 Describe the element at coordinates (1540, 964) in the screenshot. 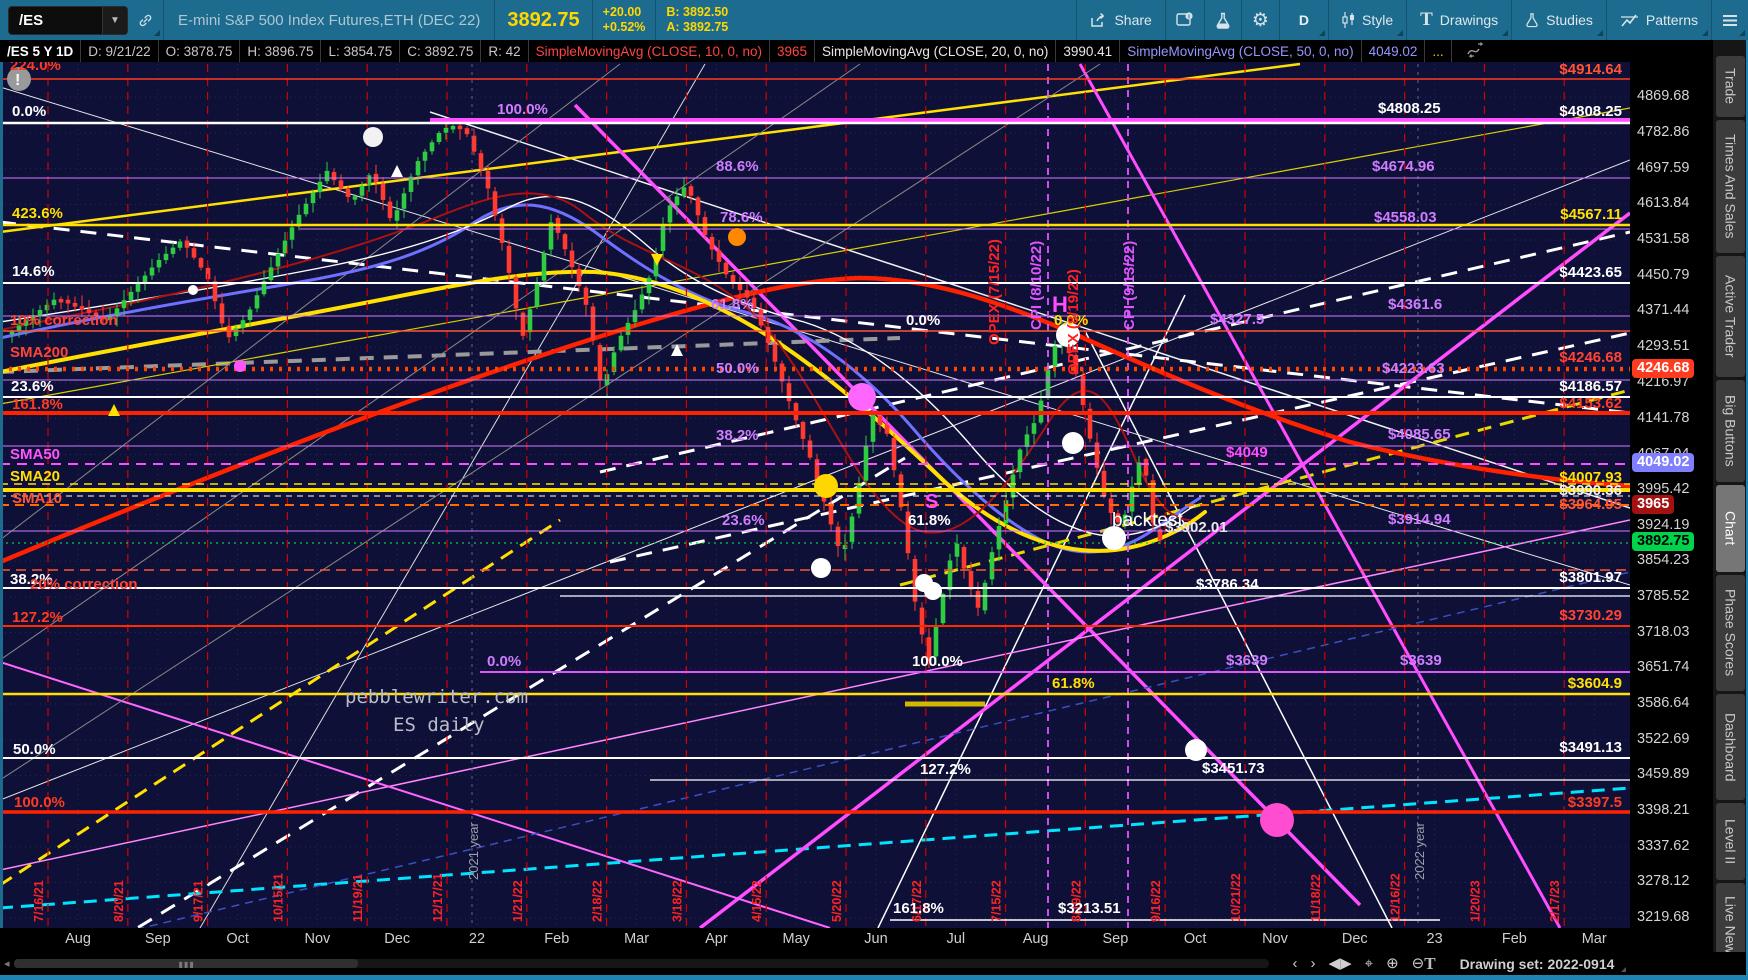

I see `drawing-set-selector: Drawing set: 2022-0914` at that location.